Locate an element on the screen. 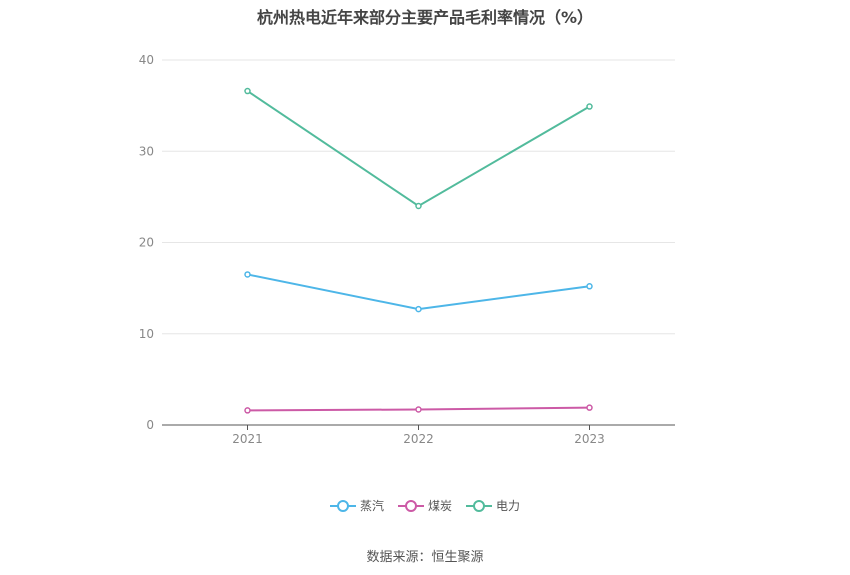 The image size is (850, 575). legend-label: 电力 is located at coordinates (508, 506).